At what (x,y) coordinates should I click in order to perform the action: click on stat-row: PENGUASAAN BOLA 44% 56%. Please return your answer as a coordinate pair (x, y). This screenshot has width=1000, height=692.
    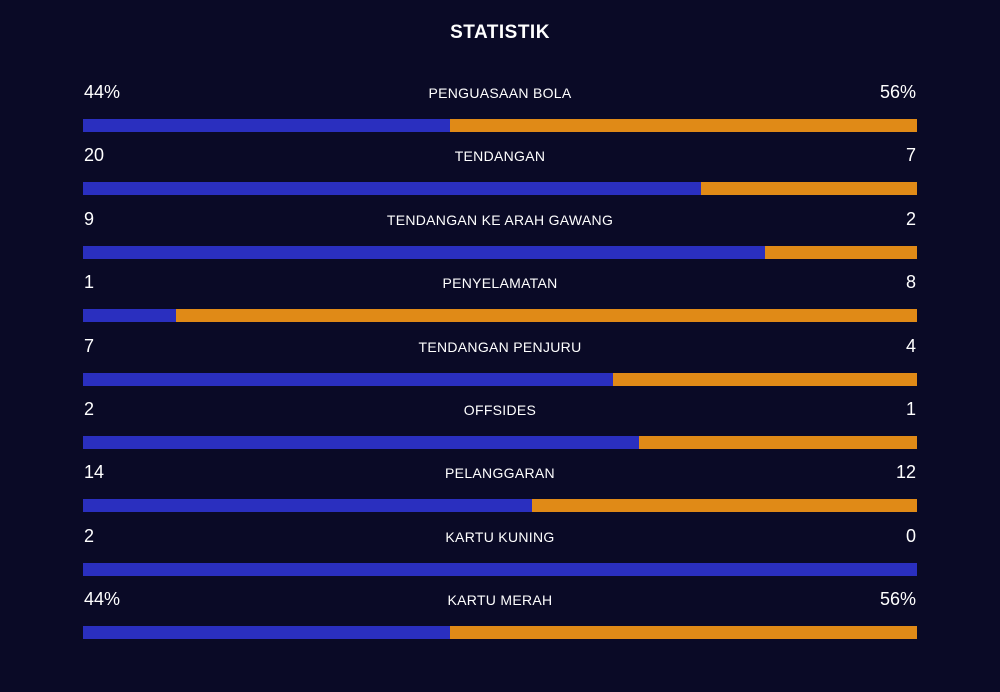
    Looking at the image, I should click on (500, 111).